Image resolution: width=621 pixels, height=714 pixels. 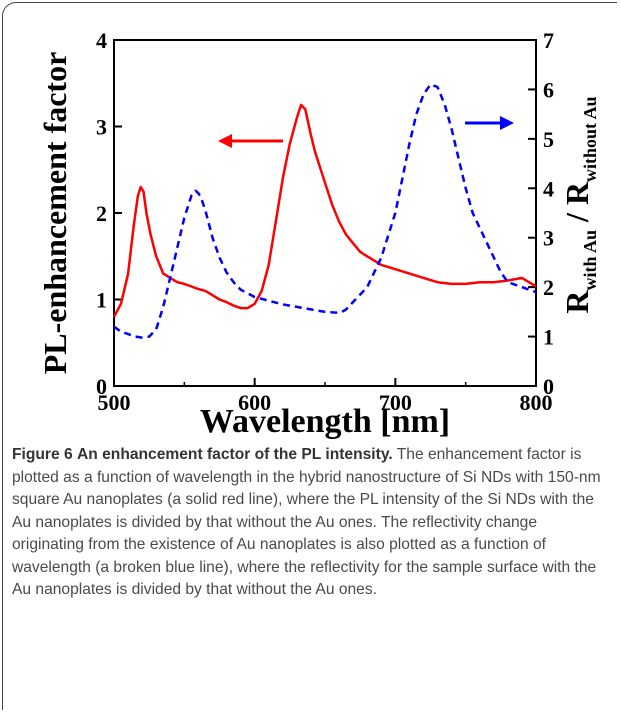 What do you see at coordinates (55, 213) in the screenshot?
I see `y-axis-label-left: PL-enhancement factor` at bounding box center [55, 213].